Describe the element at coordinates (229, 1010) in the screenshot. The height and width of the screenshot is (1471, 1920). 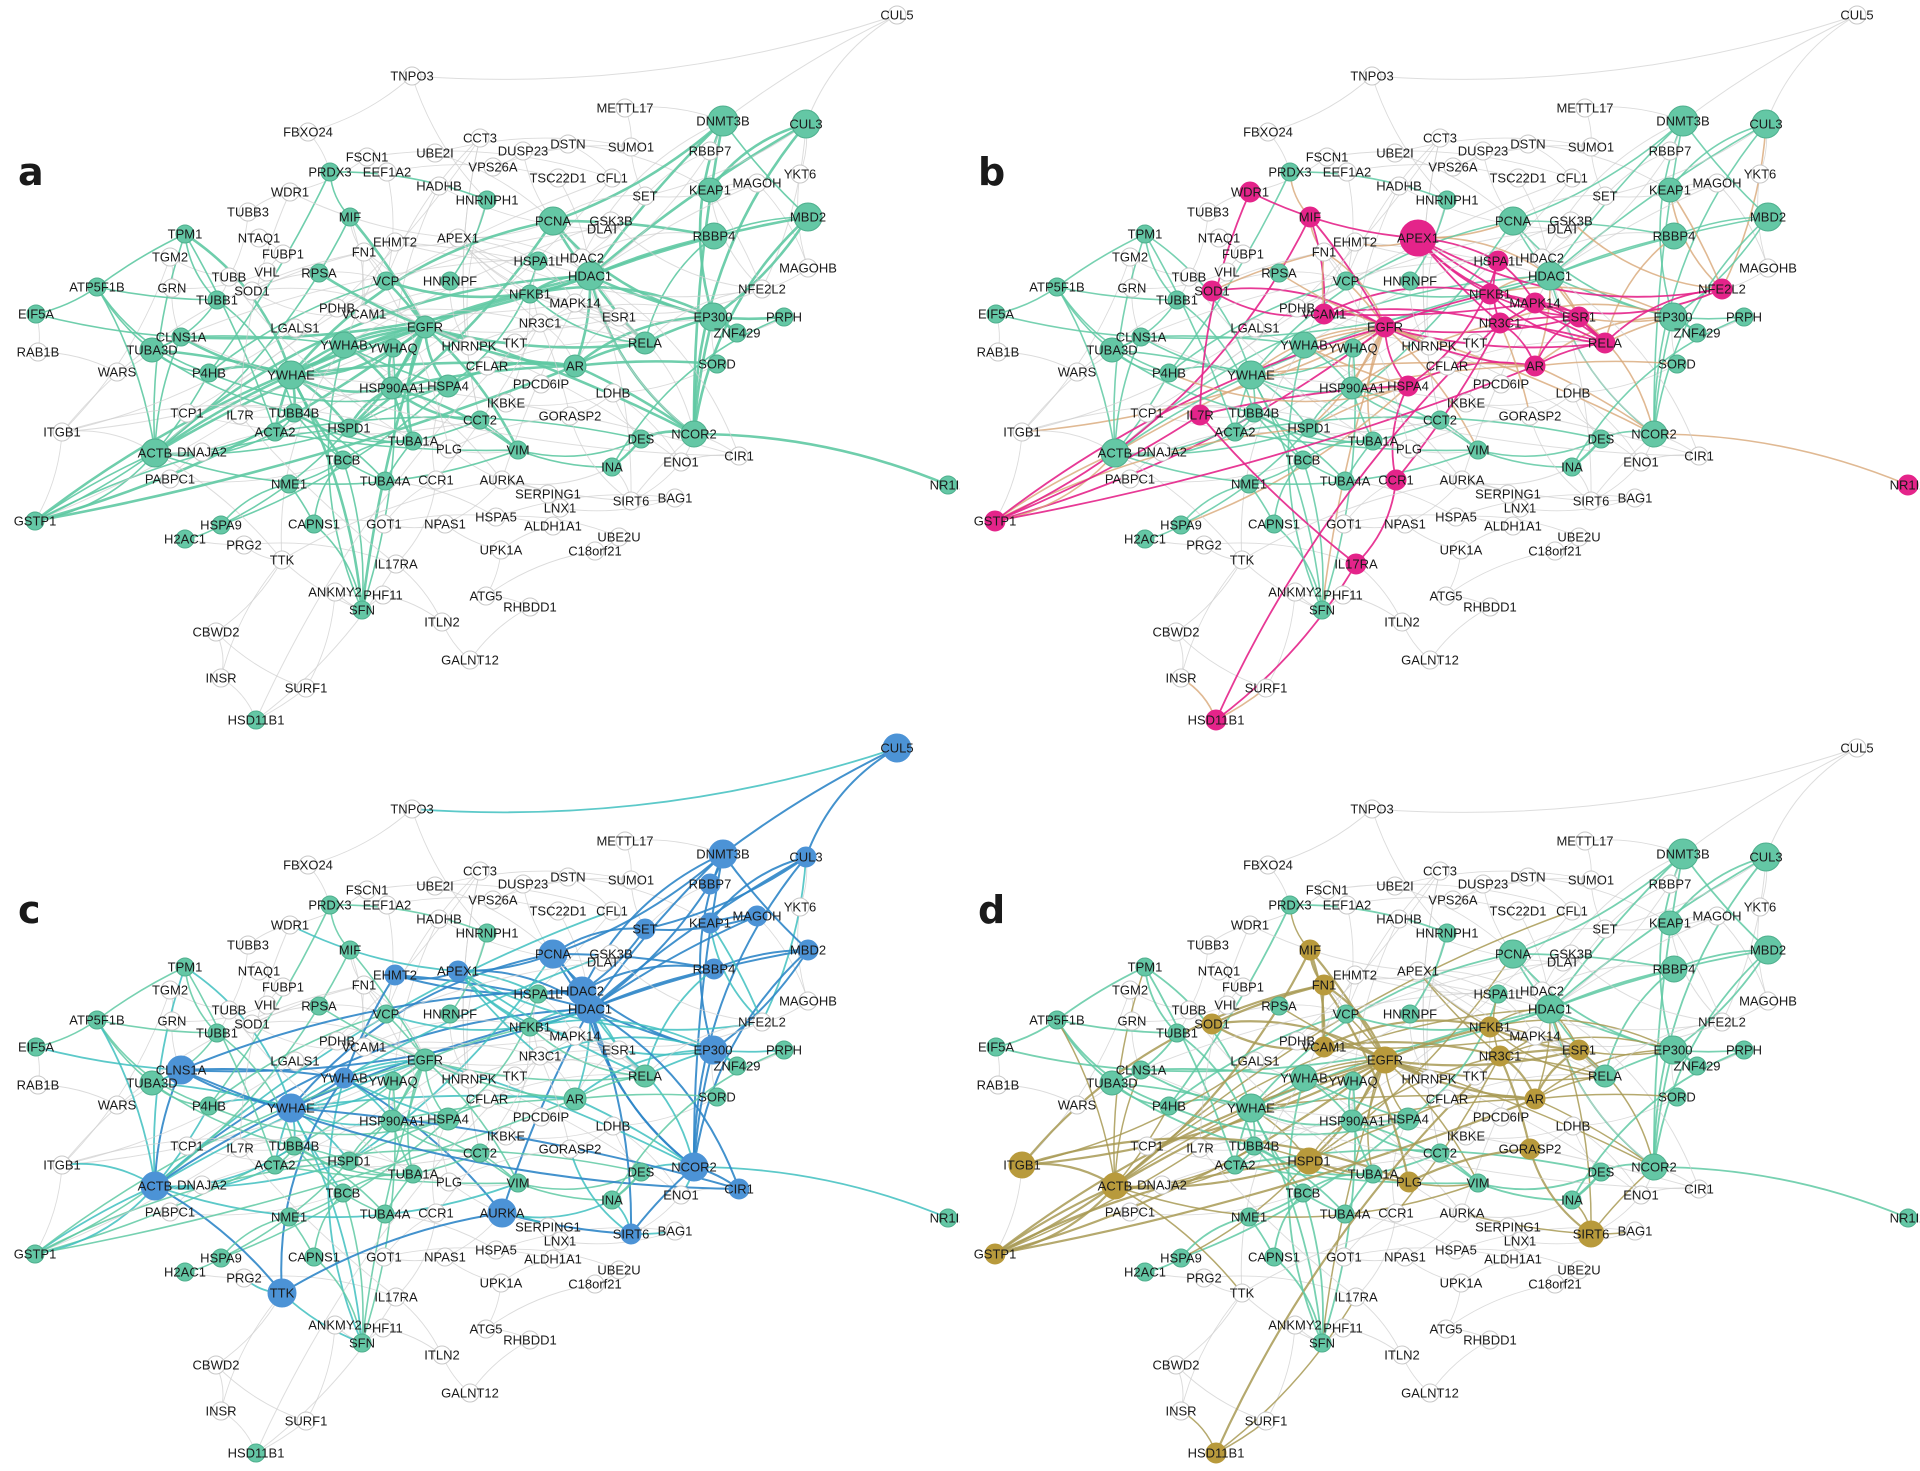
I see `node-tubb` at that location.